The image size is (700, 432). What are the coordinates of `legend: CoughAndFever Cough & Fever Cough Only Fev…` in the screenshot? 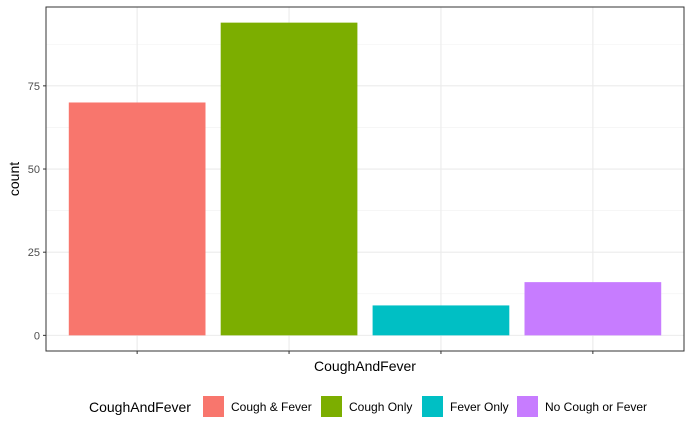 It's located at (368, 406).